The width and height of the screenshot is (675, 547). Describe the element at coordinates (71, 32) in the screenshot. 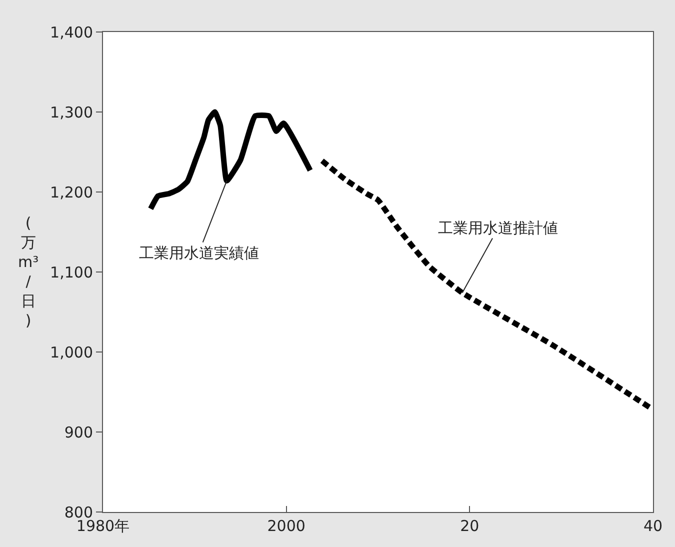

I see `y-tick-label: 1,400` at that location.